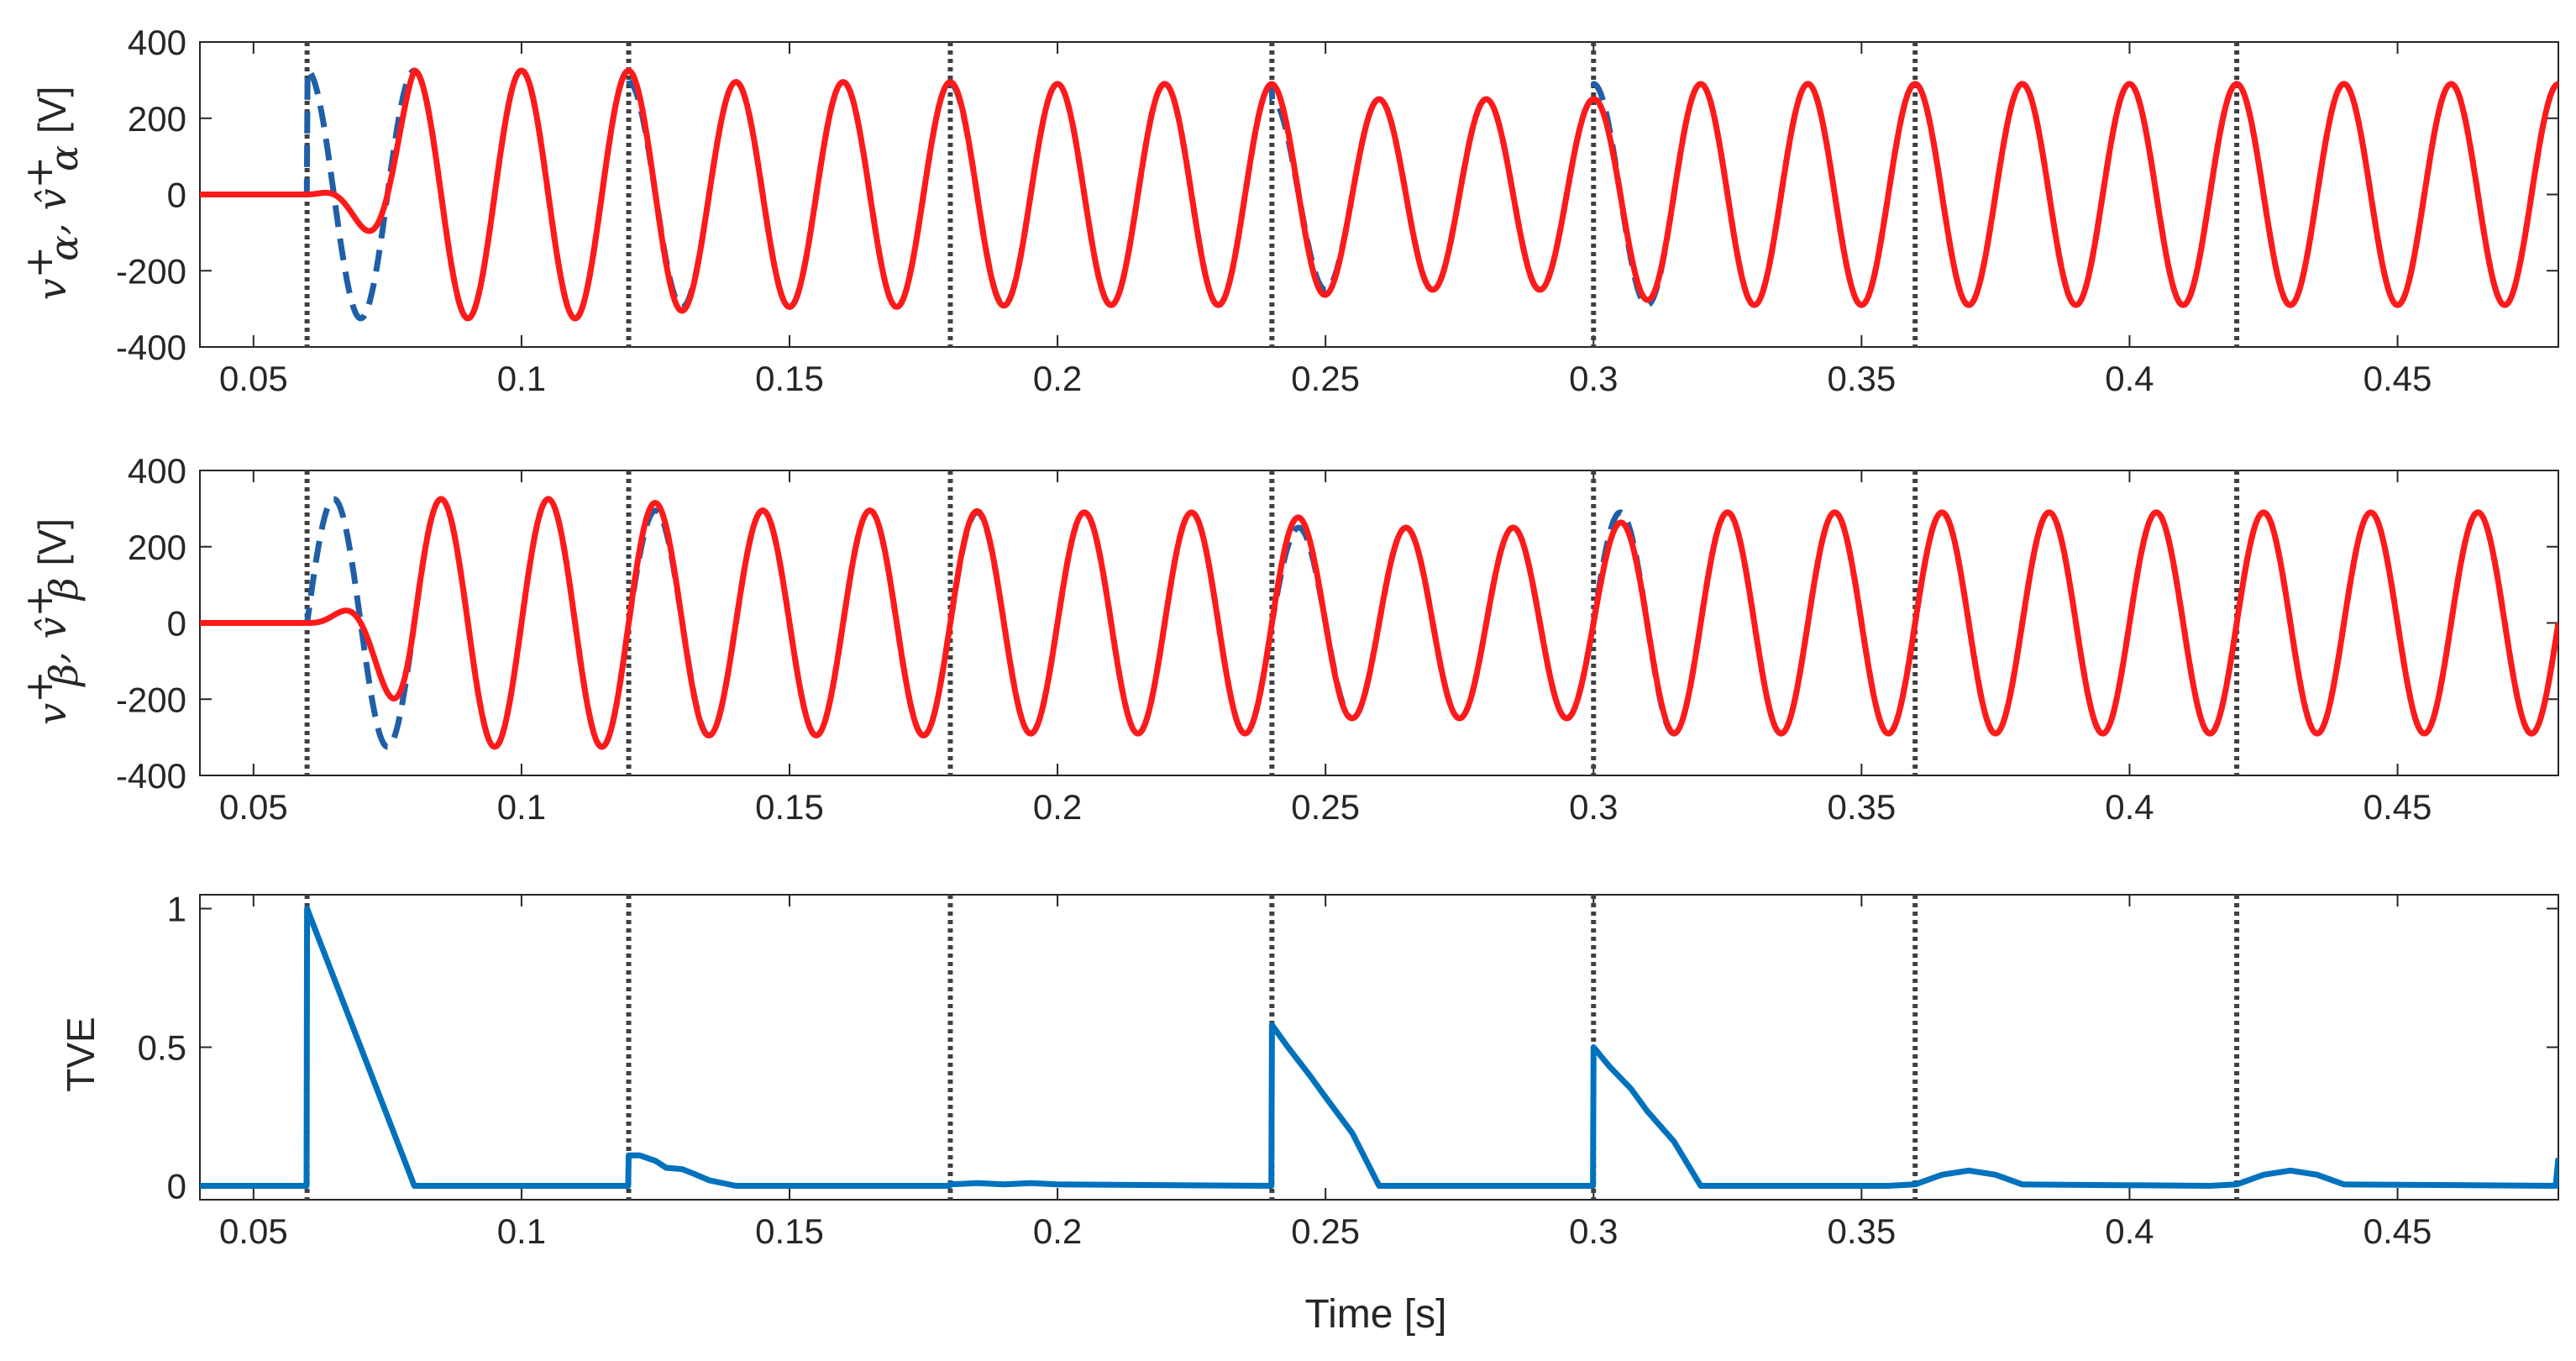 The width and height of the screenshot is (2576, 1361). Describe the element at coordinates (1376, 1314) in the screenshot. I see `xlabel-time: Time [s]` at that location.